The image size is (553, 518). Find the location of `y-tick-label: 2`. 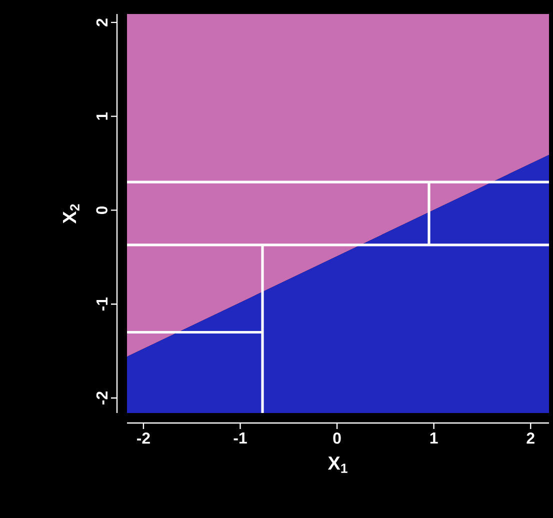

y-tick-label: 2 is located at coordinates (102, 22).